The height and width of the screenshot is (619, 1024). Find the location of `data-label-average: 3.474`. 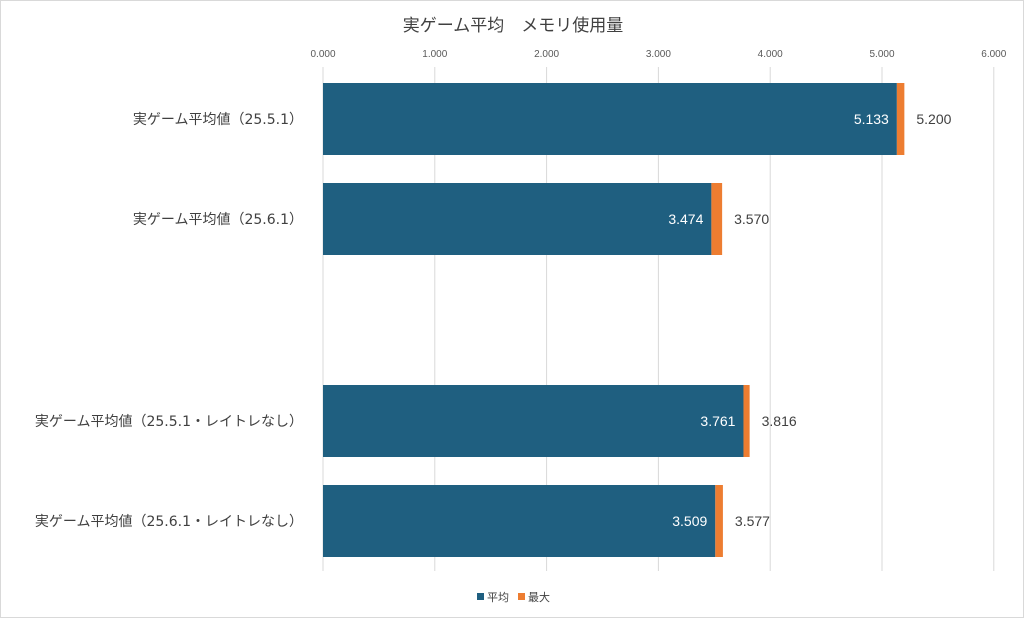

data-label-average: 3.474 is located at coordinates (685, 219).